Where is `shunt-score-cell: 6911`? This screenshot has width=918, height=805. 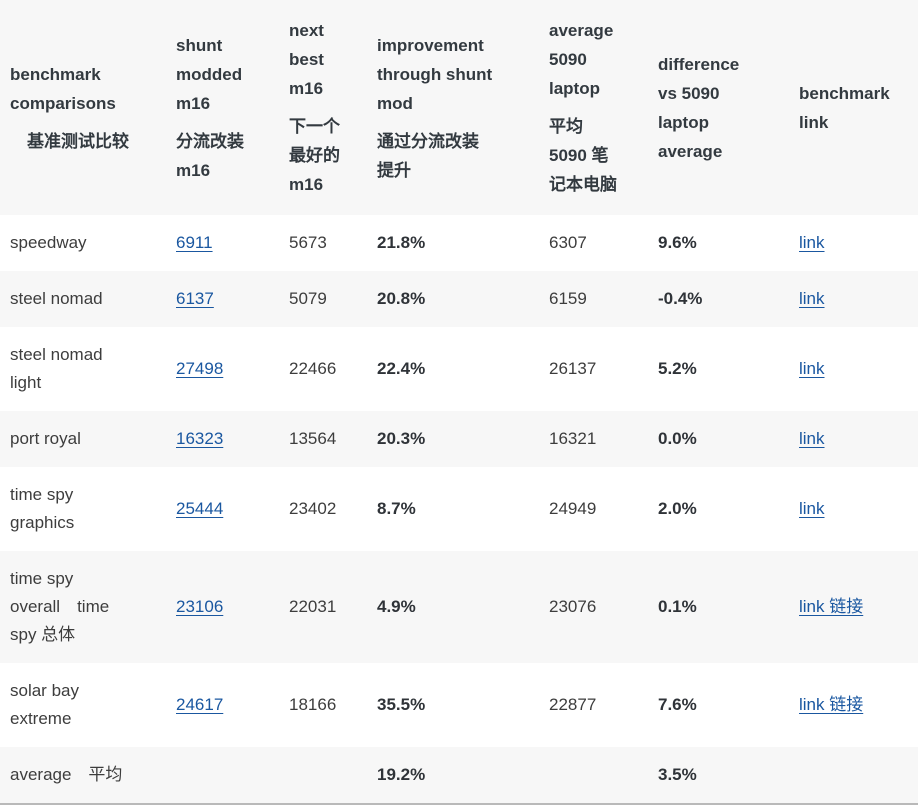 shunt-score-cell: 6911 is located at coordinates (232, 243).